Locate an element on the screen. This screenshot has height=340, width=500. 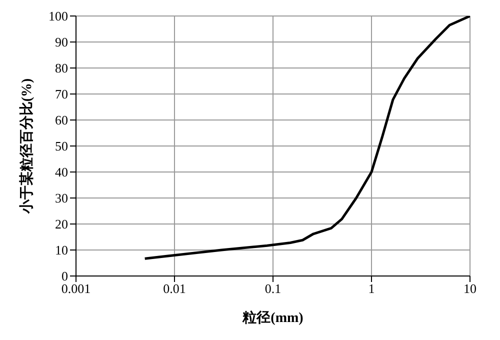
y-tick-label: 0 is located at coordinates (65, 276).